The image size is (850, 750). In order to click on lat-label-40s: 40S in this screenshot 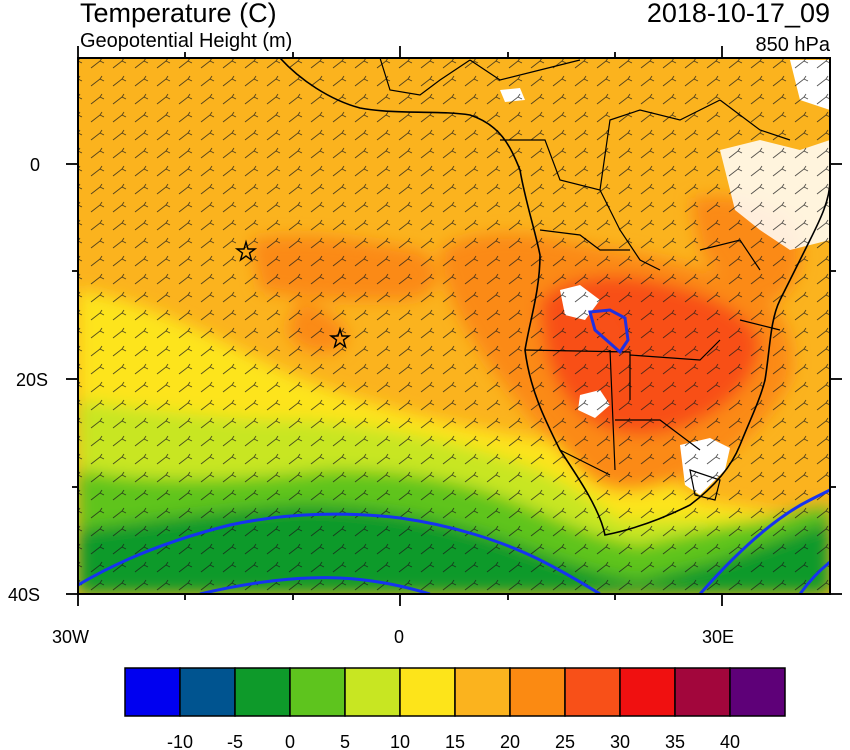, I will do `click(24, 595)`.